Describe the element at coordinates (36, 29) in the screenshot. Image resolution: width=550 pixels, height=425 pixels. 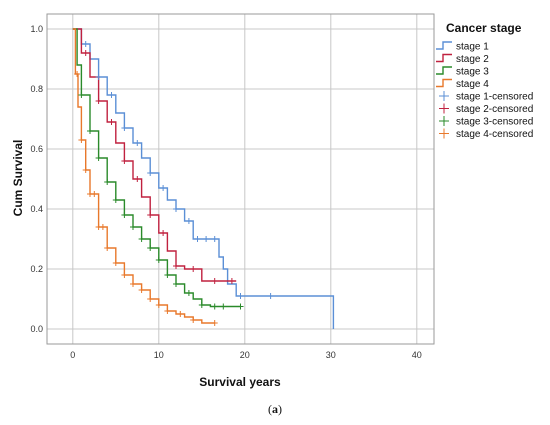
I see `y-tick-label: 1.0` at that location.